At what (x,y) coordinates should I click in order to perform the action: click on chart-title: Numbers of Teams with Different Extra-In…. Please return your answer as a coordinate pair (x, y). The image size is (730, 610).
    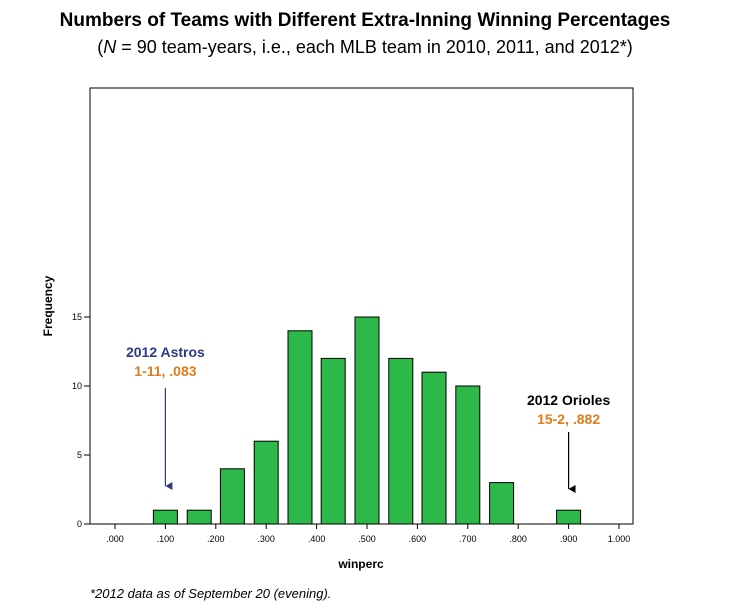
    Looking at the image, I should click on (365, 20).